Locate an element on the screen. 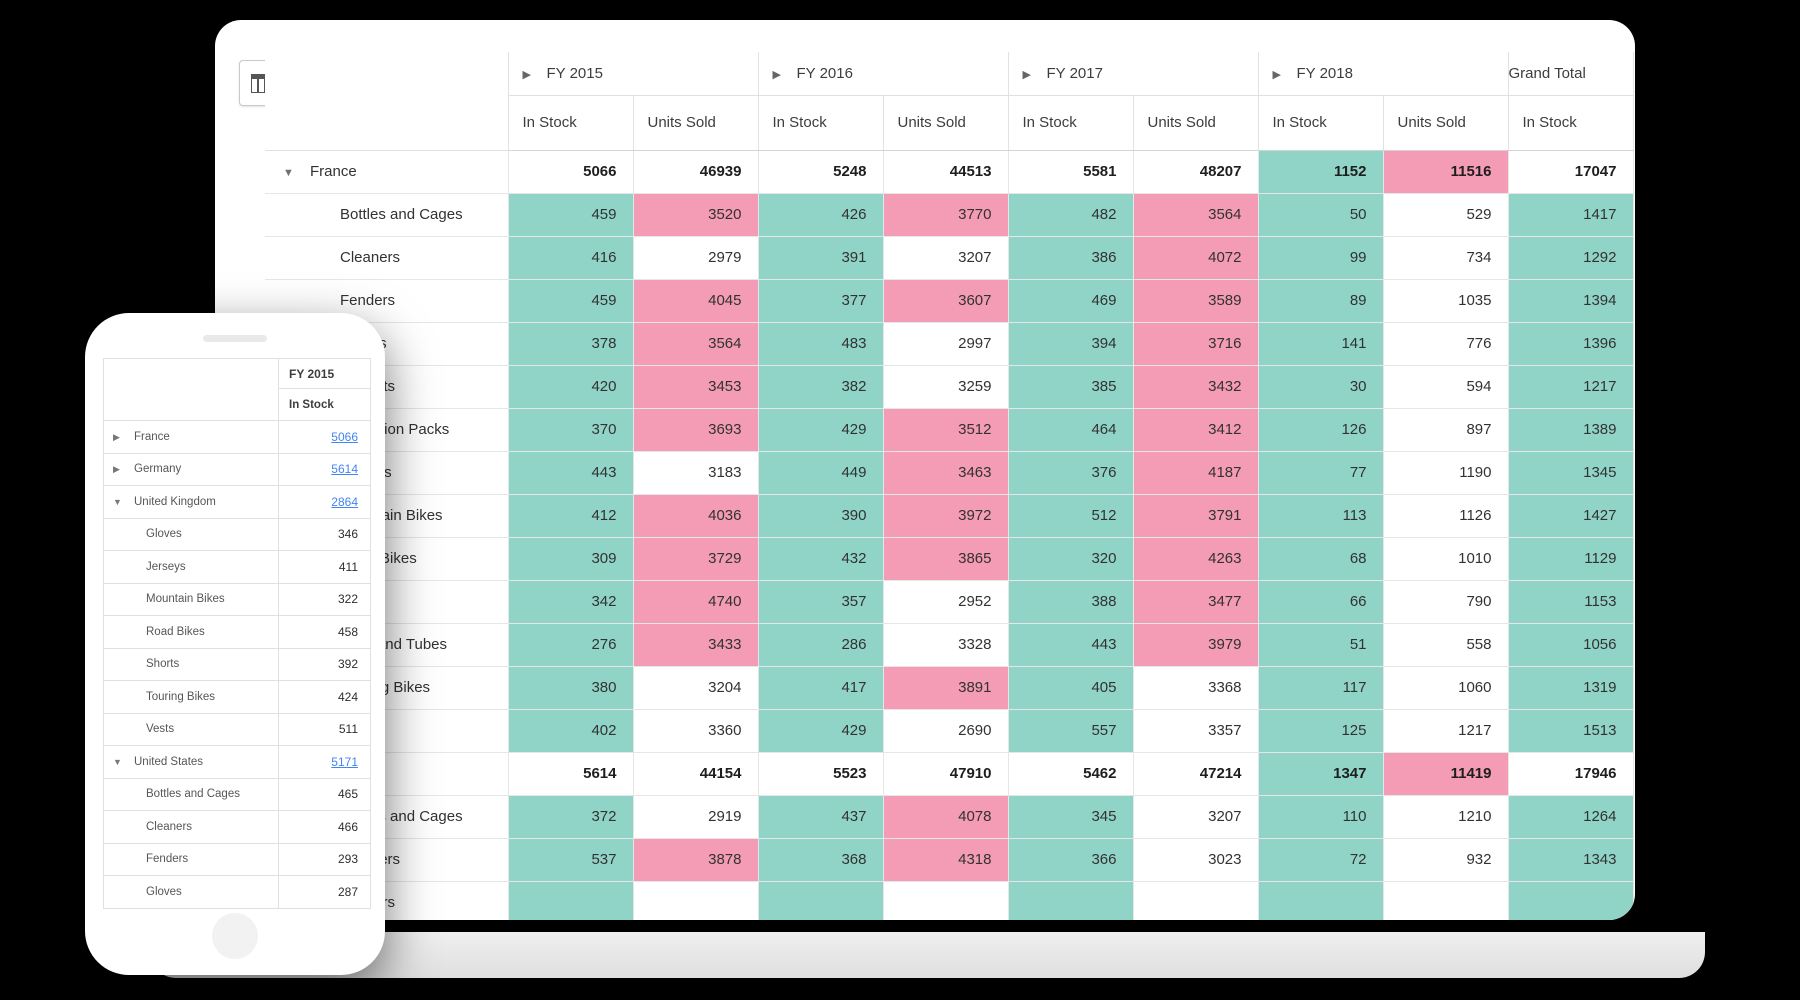 This screenshot has width=1800, height=1000. value-cell: 3432 is located at coordinates (1196, 387).